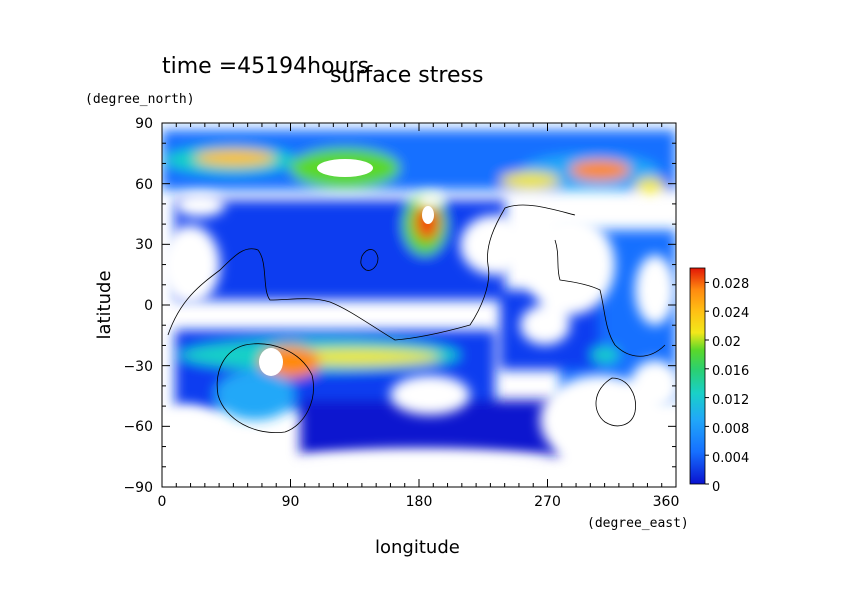  Describe the element at coordinates (430, 200) in the screenshot. I see `gap-north-mid` at that location.